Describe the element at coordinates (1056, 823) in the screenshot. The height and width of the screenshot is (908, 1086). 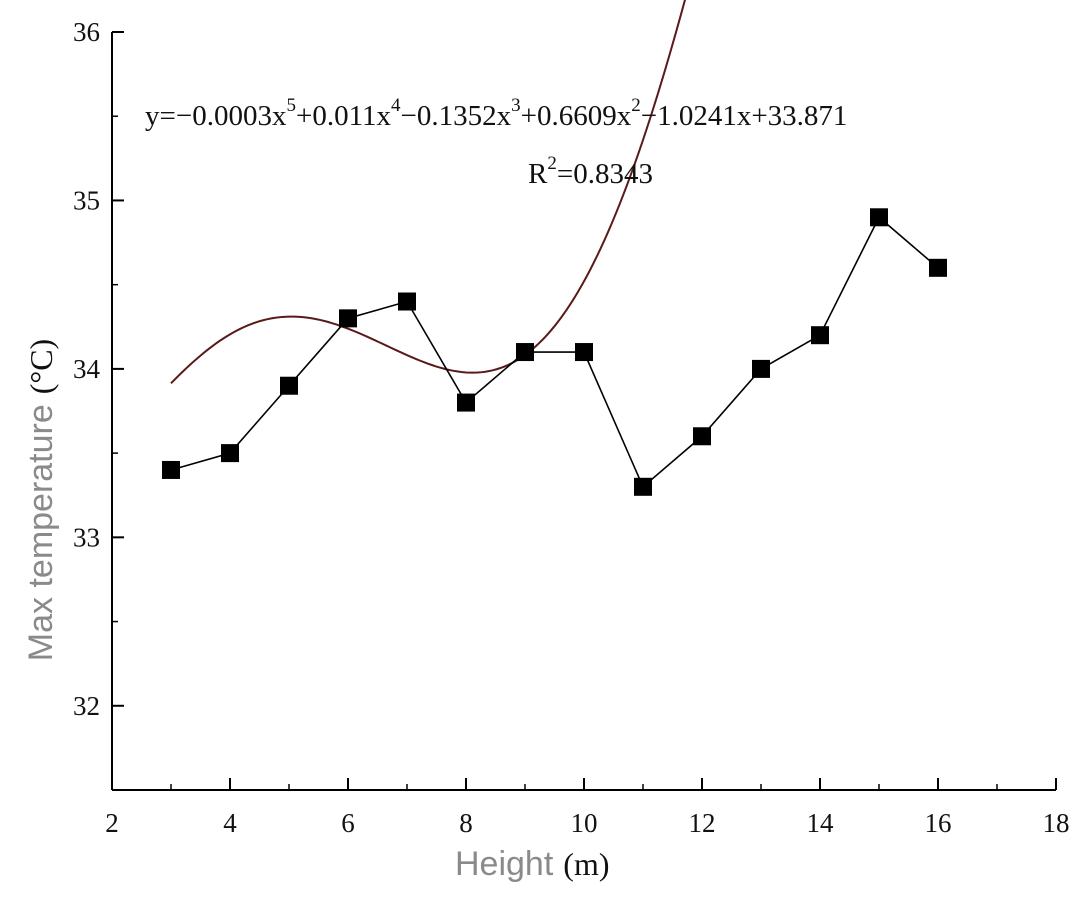
I see `x-tick-label: 18` at that location.